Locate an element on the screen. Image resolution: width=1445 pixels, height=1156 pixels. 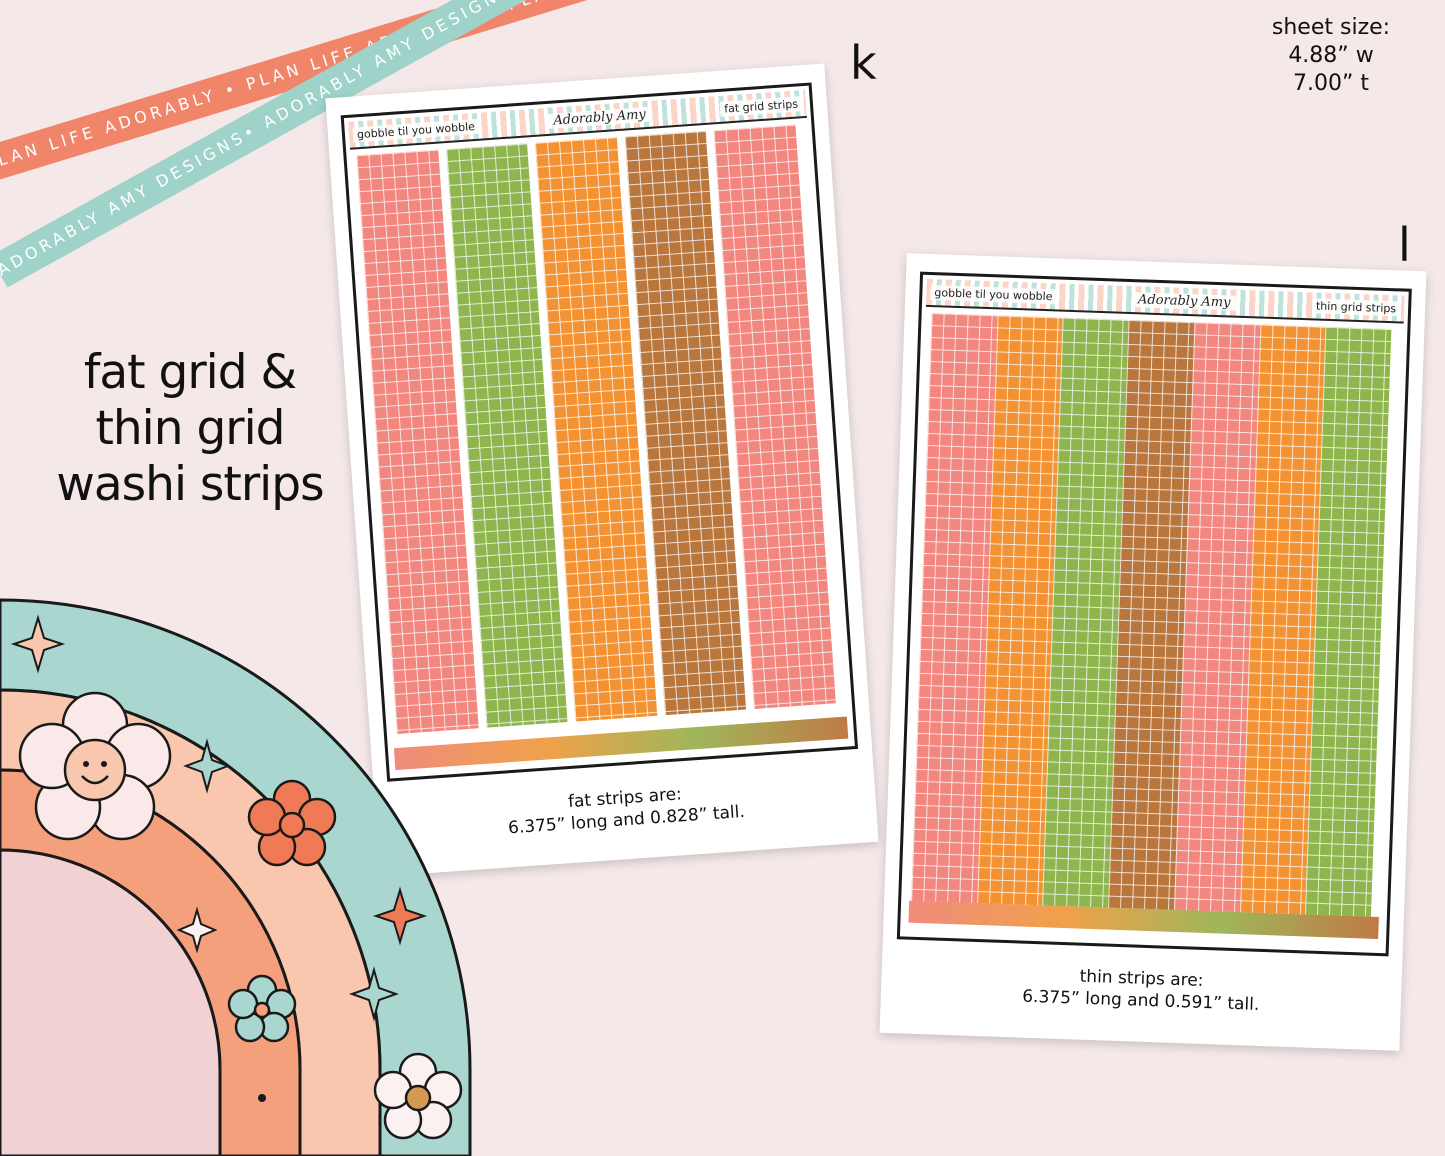
sheet-thin-left-label: gobble til you wobble is located at coordinates (993, 294).